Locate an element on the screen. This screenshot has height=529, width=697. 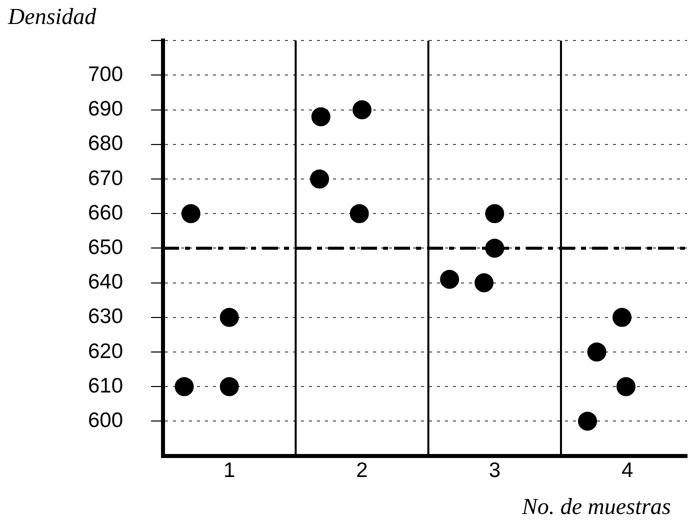
y-tick-label: 670 is located at coordinates (106, 178).